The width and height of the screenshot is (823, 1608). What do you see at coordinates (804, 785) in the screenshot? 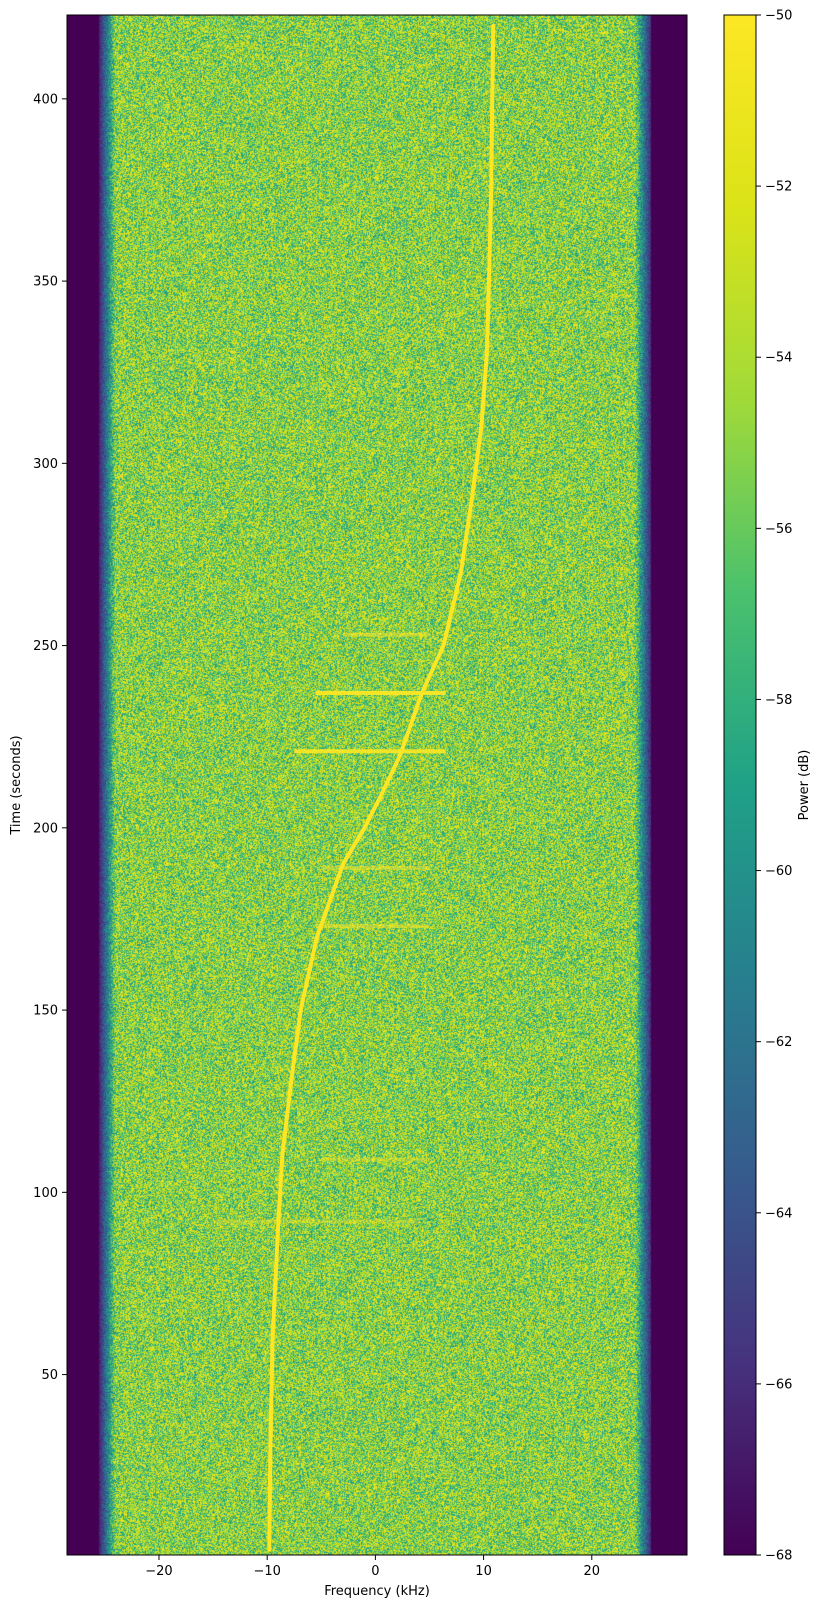
I see `colorbar-label: Power (dB)` at bounding box center [804, 785].